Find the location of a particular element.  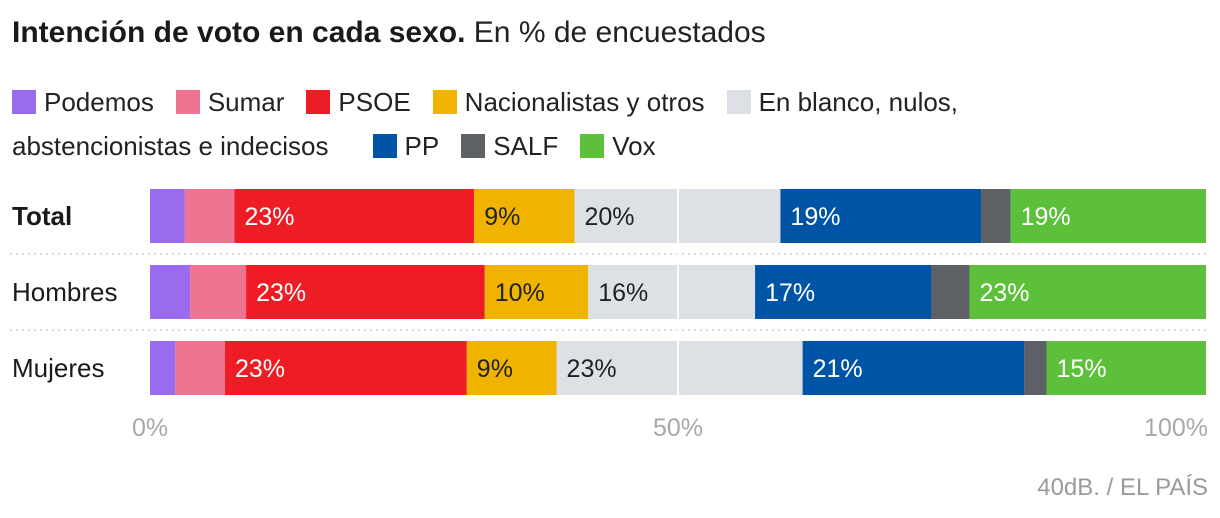

legend-label: PP is located at coordinates (422, 146).